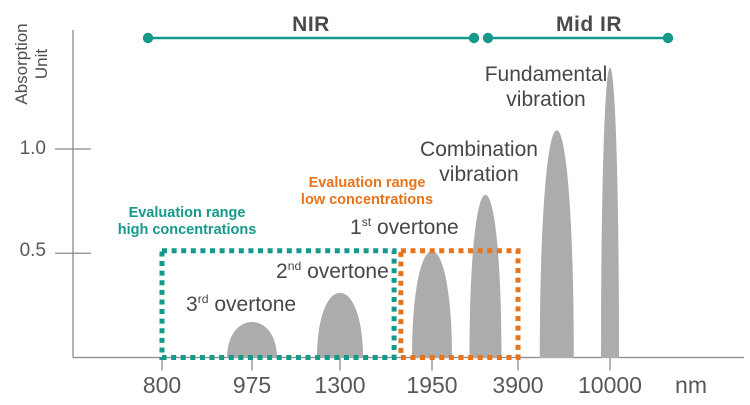 This screenshot has width=750, height=405. What do you see at coordinates (589, 24) in the screenshot?
I see `region-label-mid-ir: Mid IR` at bounding box center [589, 24].